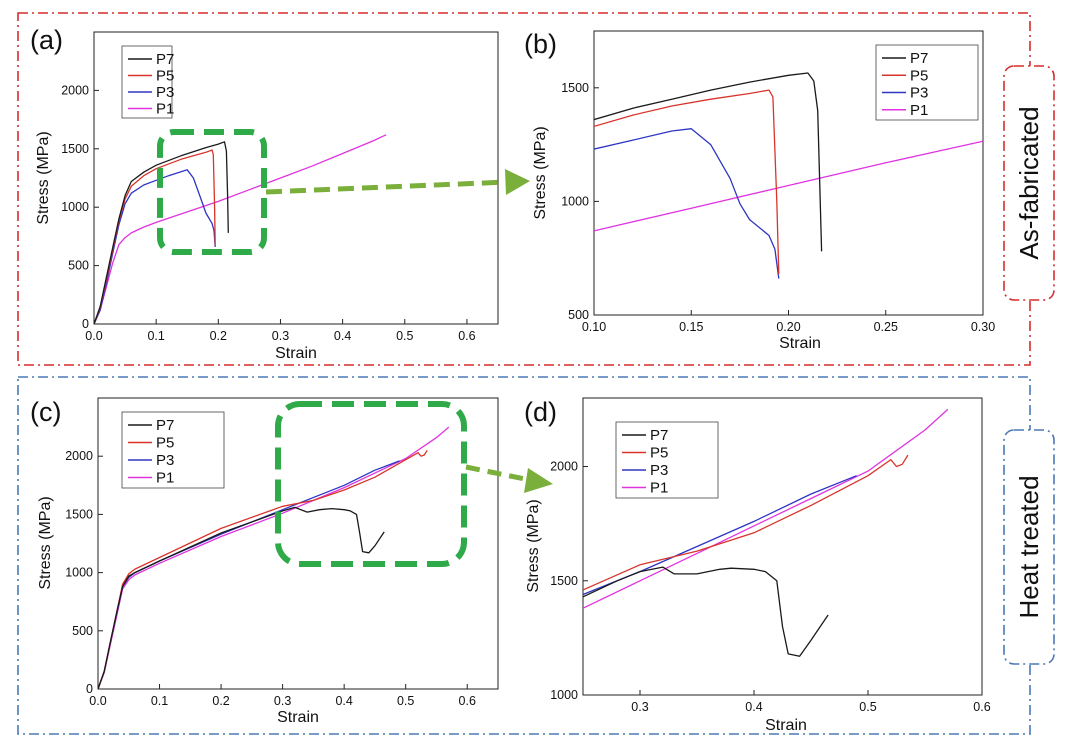  What do you see at coordinates (371, 484) in the screenshot?
I see `zoom-box-c` at bounding box center [371, 484].